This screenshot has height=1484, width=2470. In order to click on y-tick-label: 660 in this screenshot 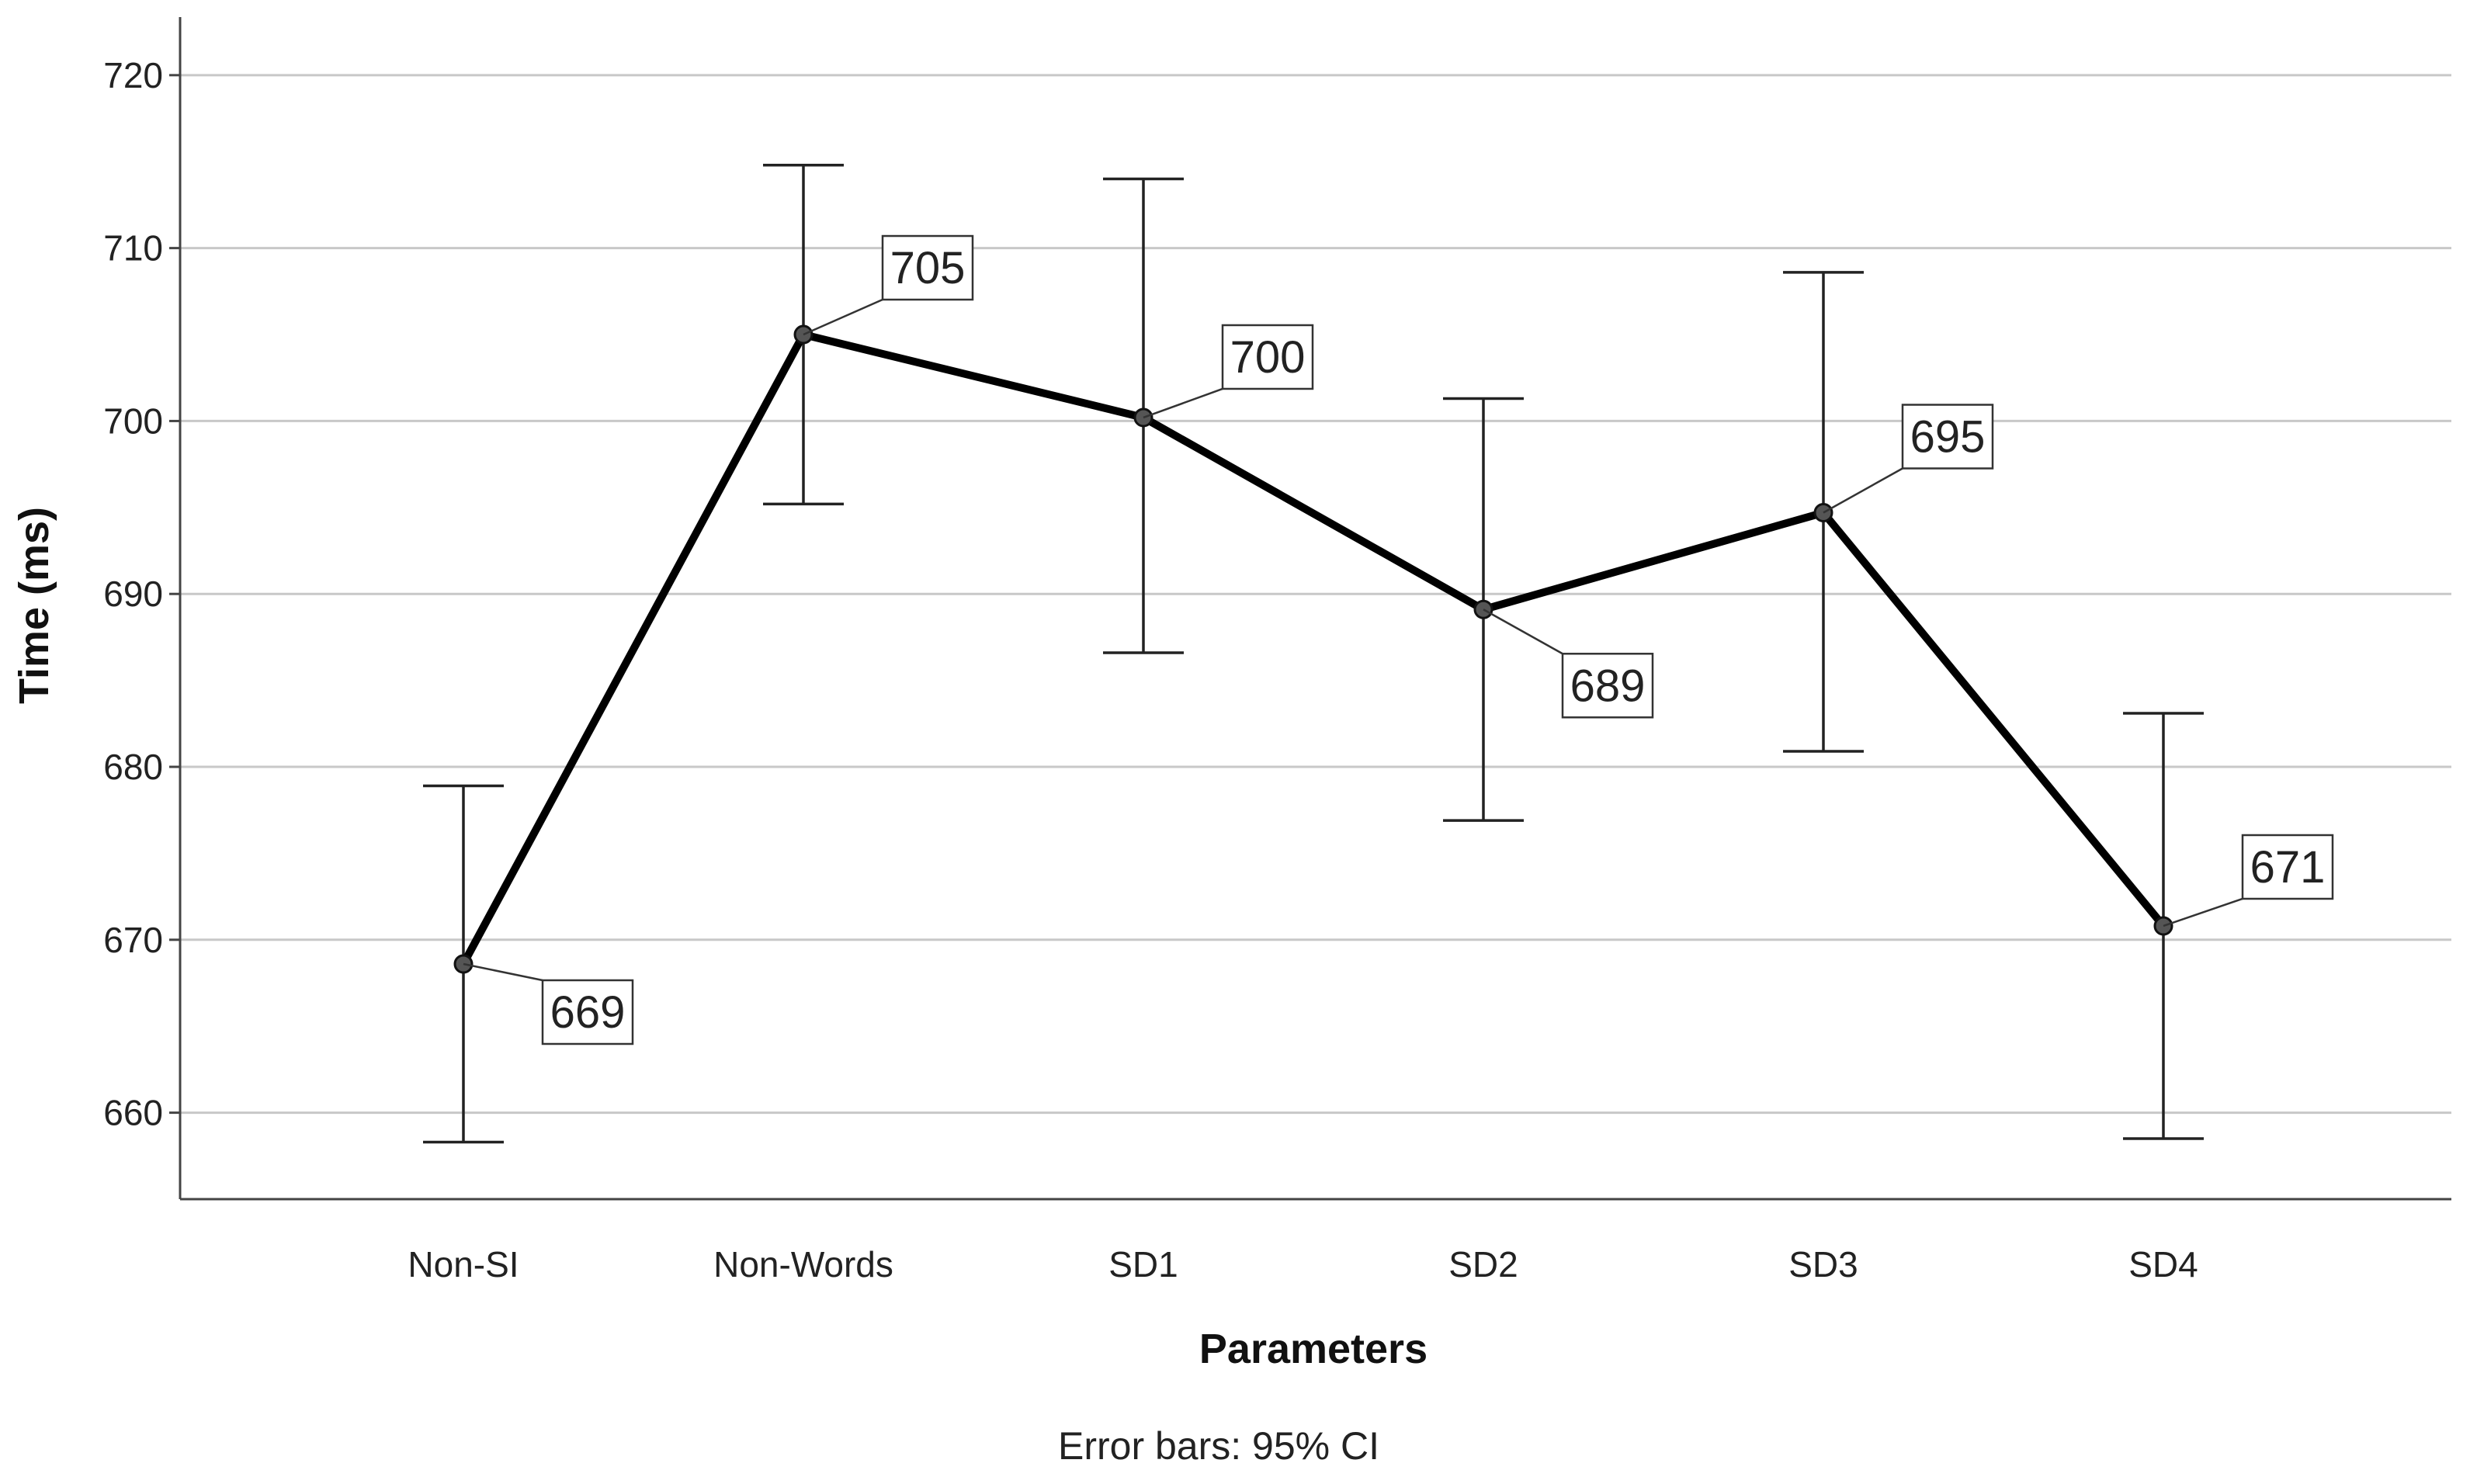, I will do `click(133, 1113)`.